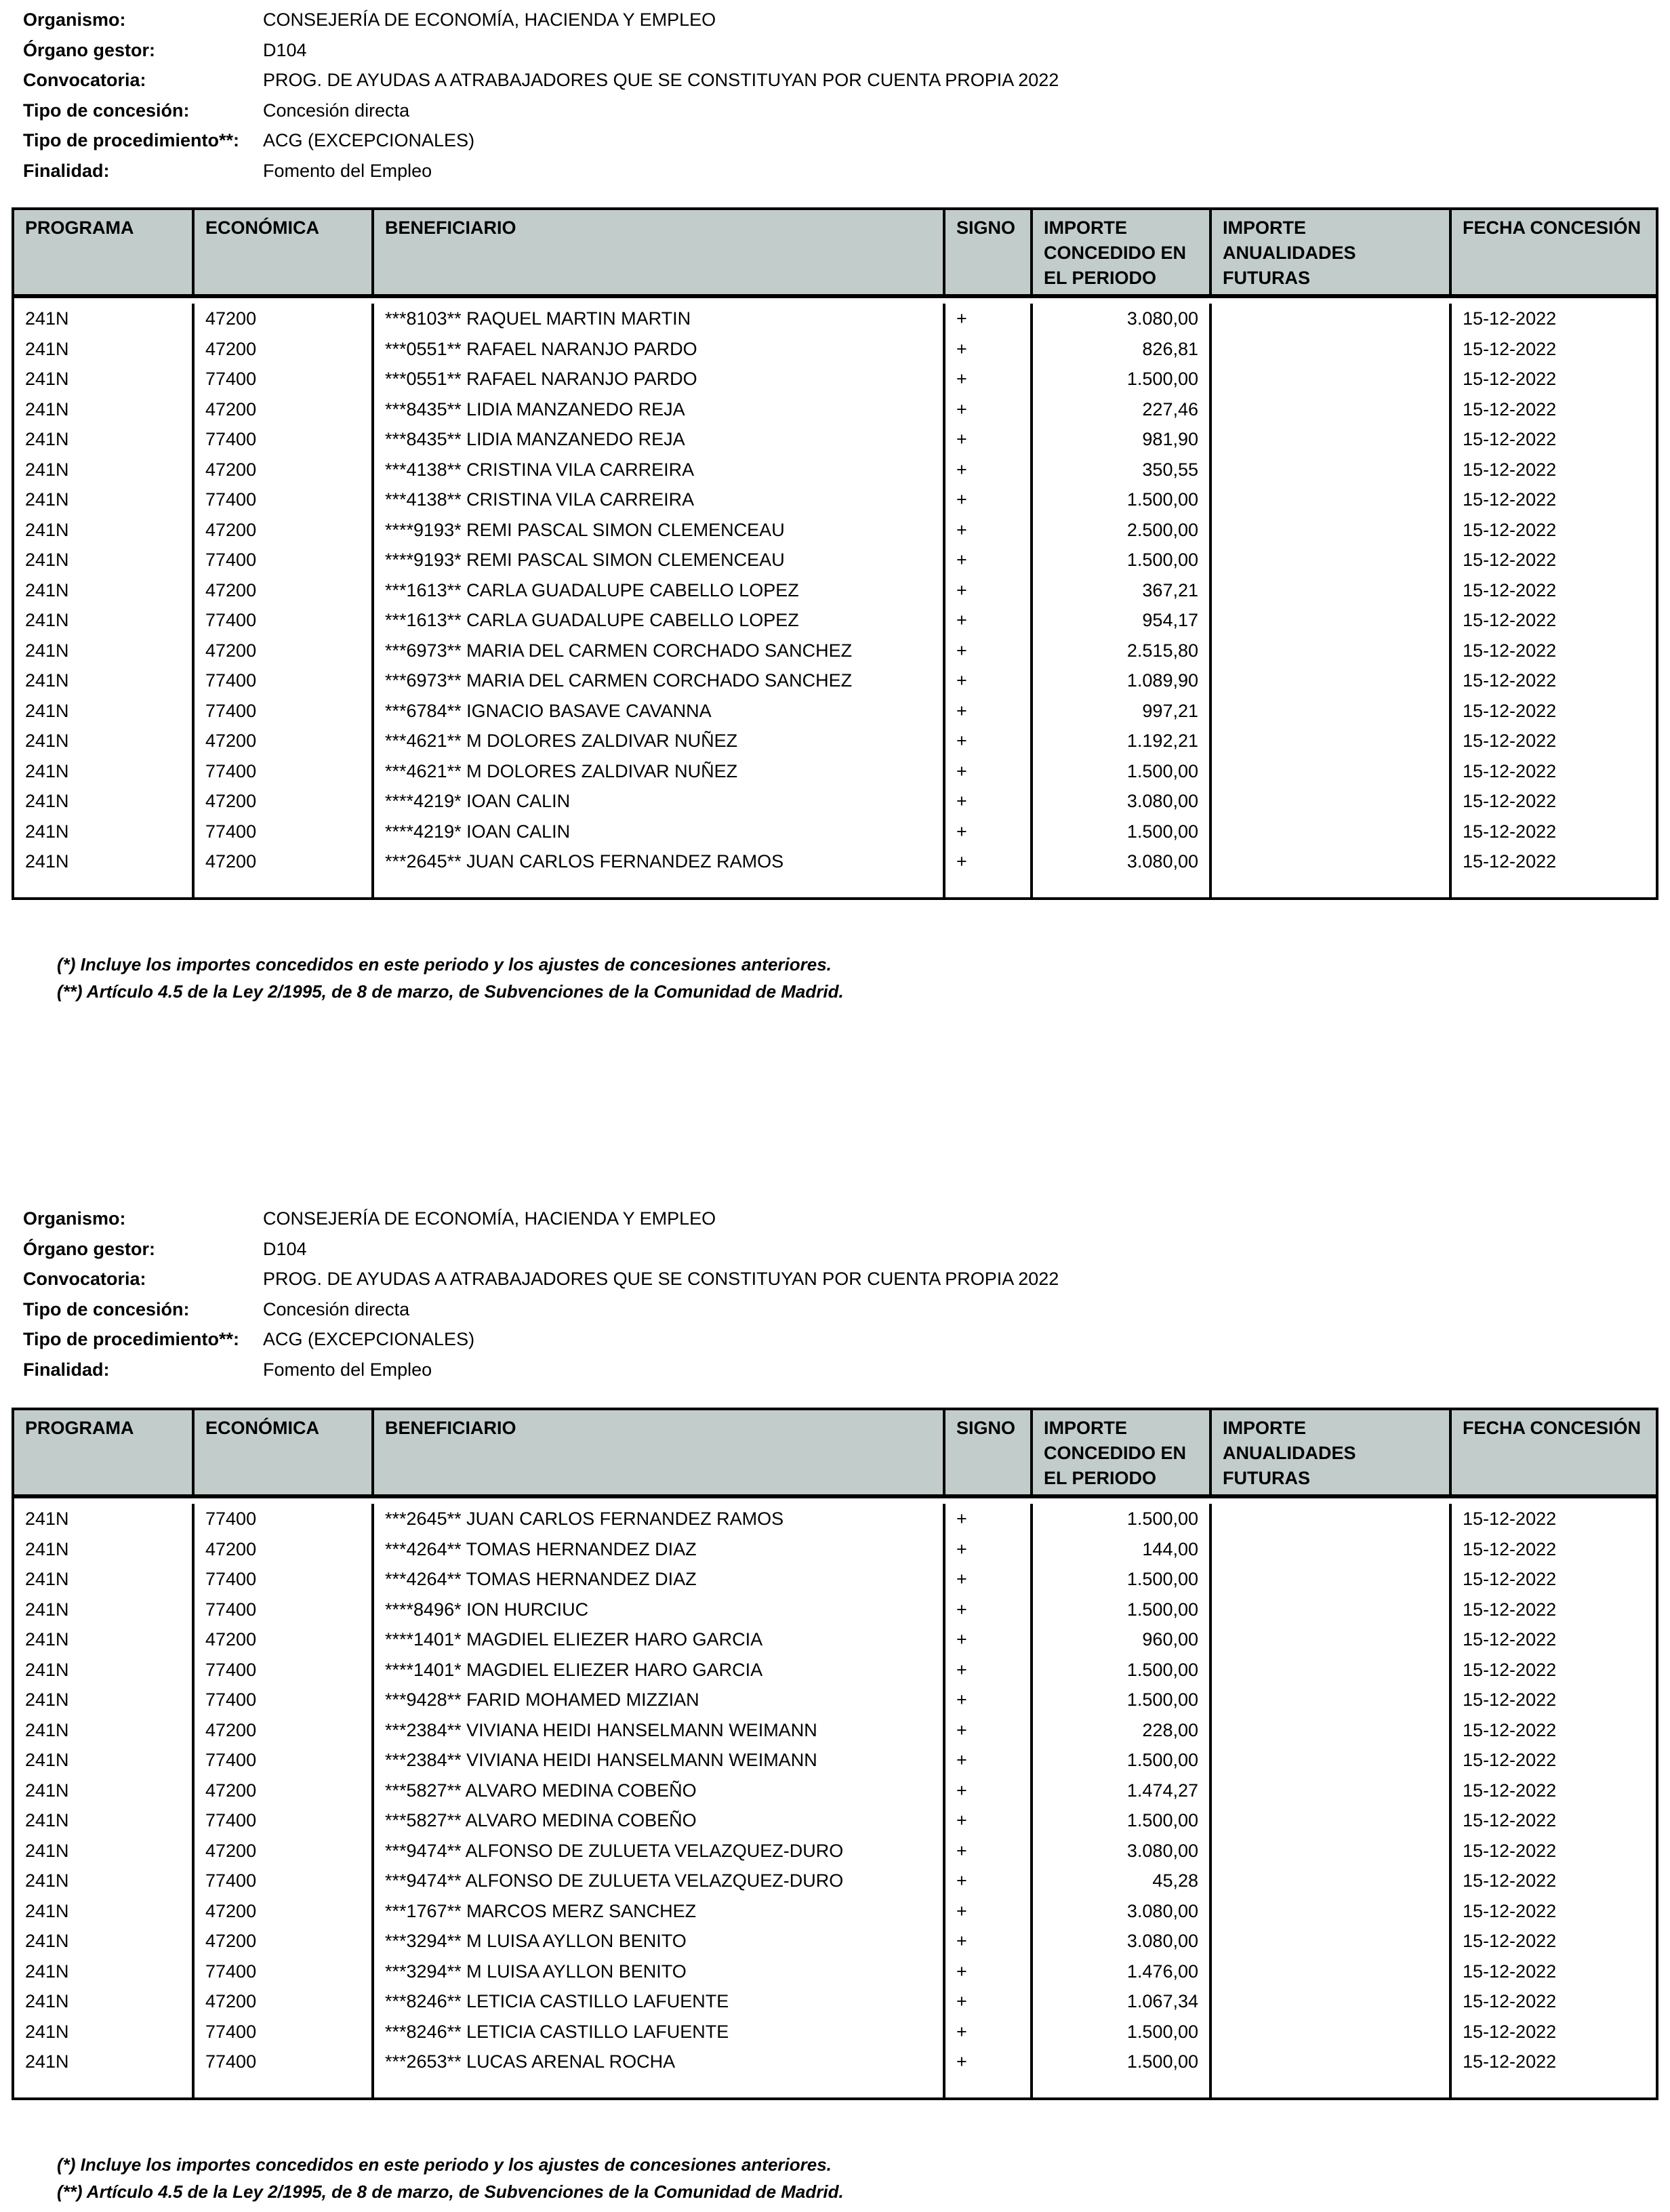 This screenshot has width=1670, height=2212. Describe the element at coordinates (659, 1971) in the screenshot. I see `cell-beneficiario: ***3294** M LUISA AYLLON BENITO` at that location.